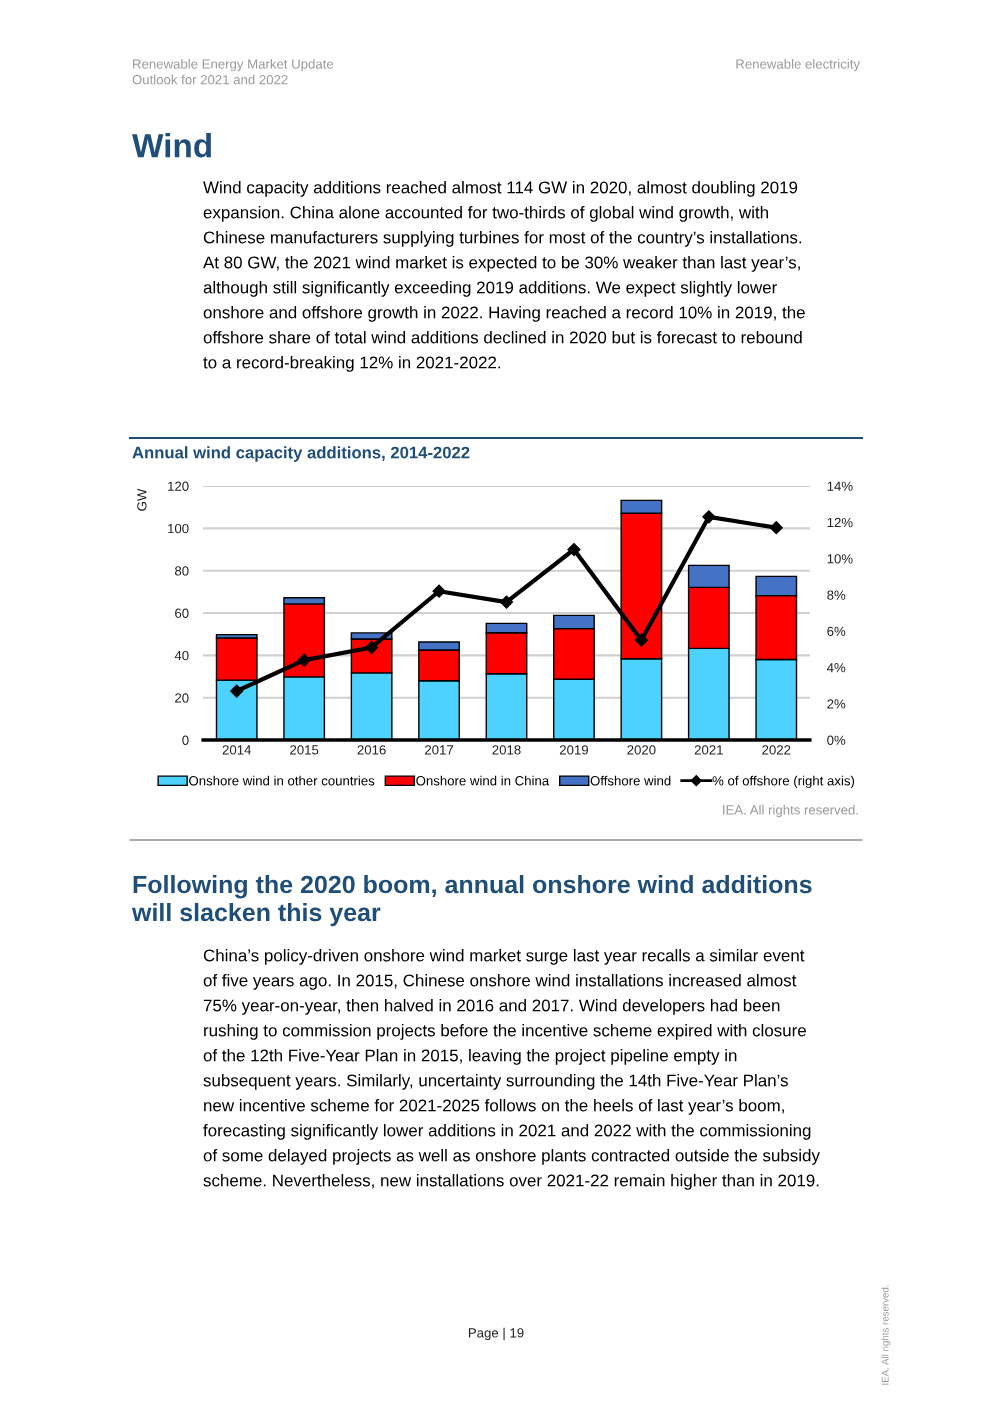  I want to click on y-tick-label: 0, so click(185, 740).